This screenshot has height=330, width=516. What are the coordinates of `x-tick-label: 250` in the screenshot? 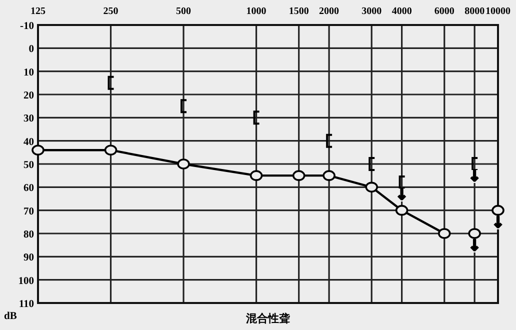 It's located at (110, 11).